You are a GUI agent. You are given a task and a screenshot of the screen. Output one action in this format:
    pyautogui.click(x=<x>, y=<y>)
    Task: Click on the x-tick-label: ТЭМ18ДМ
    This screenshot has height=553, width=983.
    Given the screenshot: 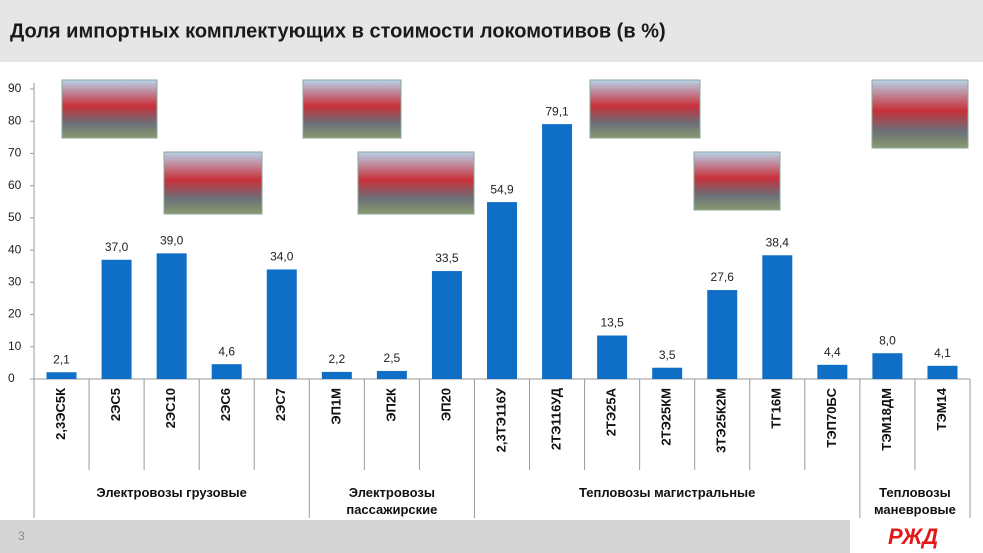 What is the action you would take?
    pyautogui.click(x=886, y=419)
    